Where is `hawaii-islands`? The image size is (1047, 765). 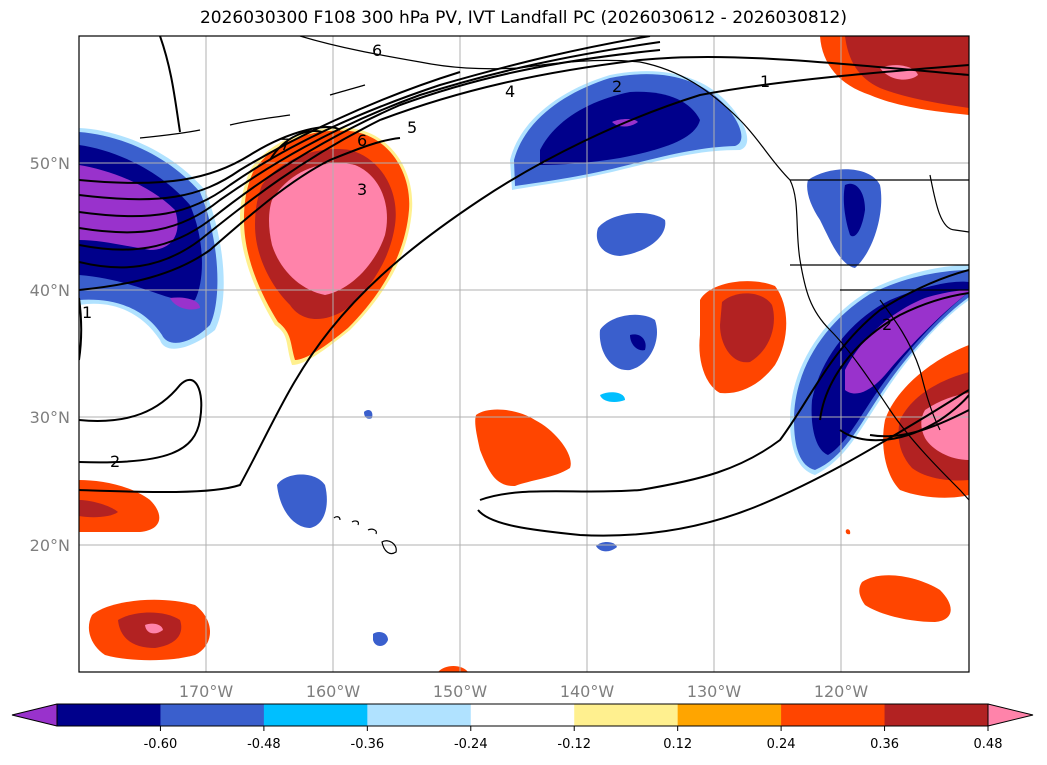
hawaii-islands is located at coordinates (365, 535).